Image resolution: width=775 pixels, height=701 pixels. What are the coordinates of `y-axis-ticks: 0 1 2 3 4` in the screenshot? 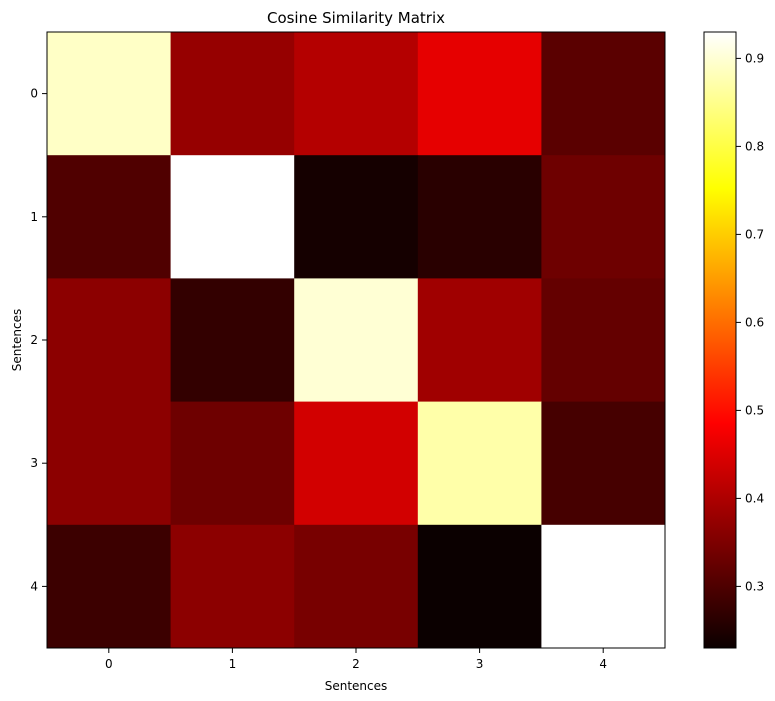 It's located at (38, 340).